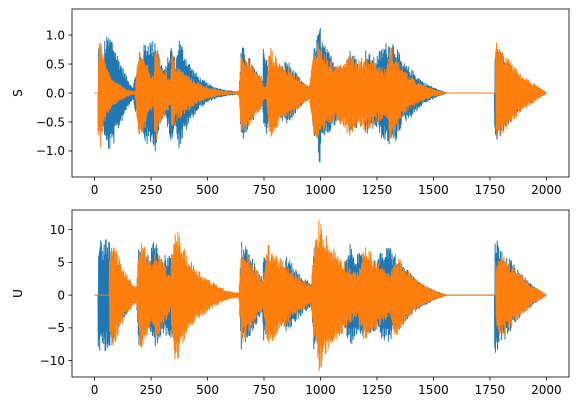 This screenshot has height=413, width=579. I want to click on y-tick-label: 0.0, so click(55, 93).